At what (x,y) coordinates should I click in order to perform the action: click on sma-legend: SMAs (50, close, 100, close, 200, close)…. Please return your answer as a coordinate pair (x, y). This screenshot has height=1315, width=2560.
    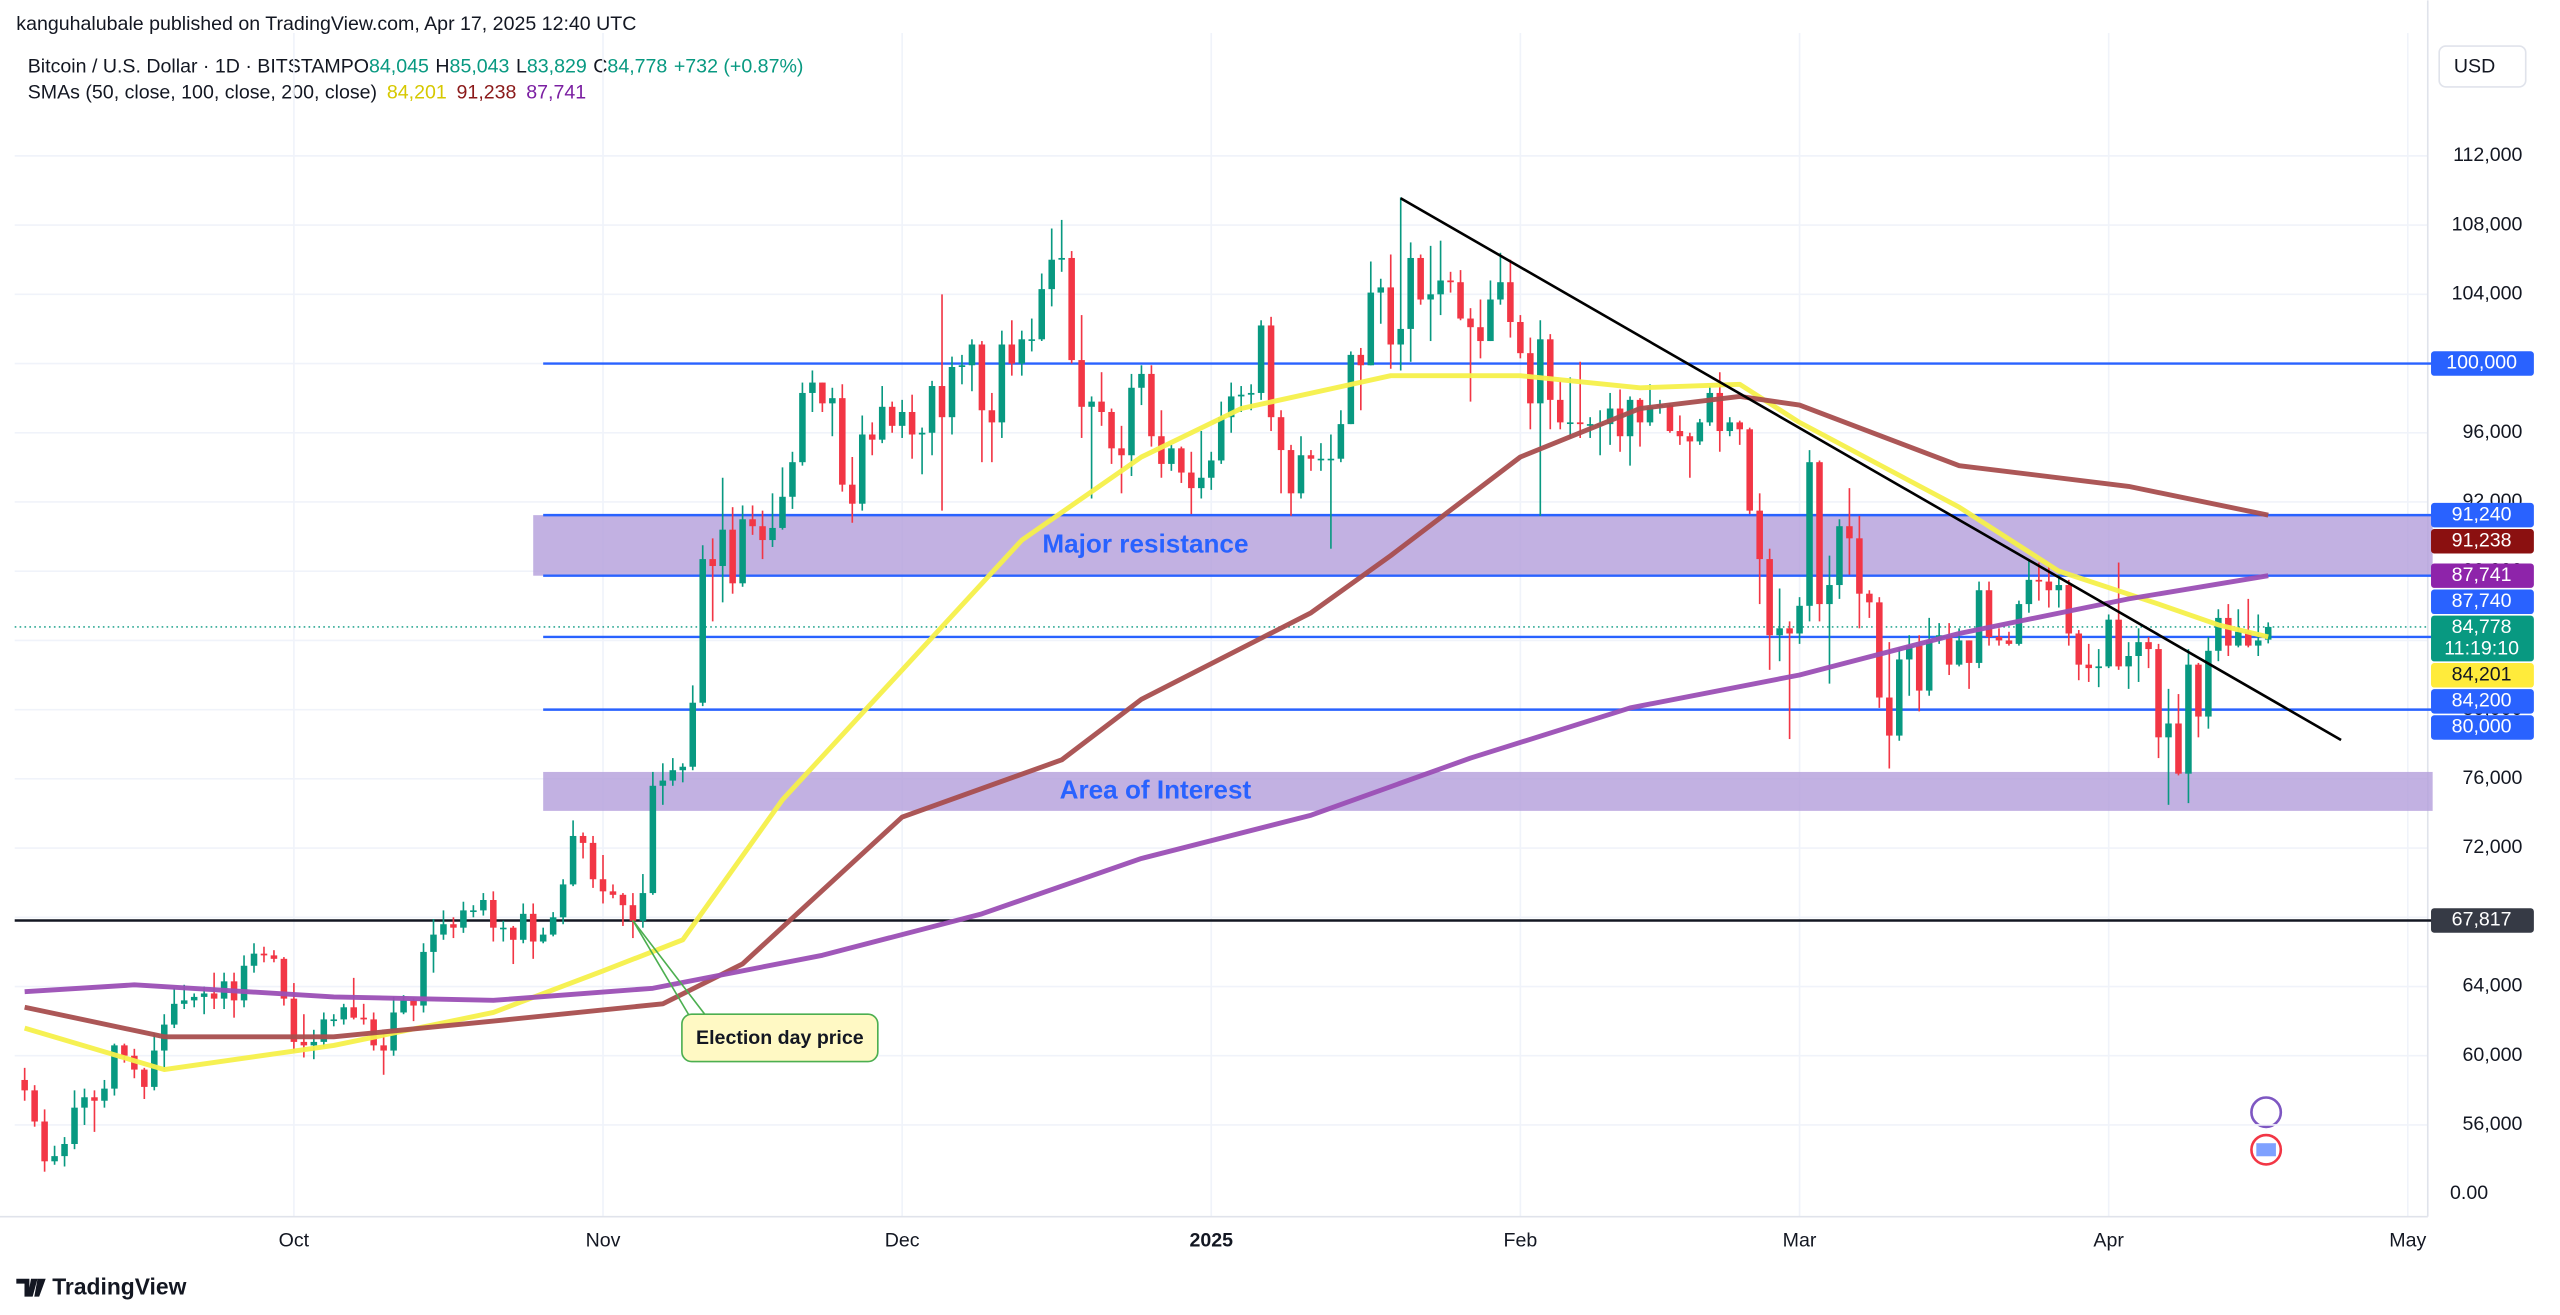
    Looking at the image, I should click on (307, 93).